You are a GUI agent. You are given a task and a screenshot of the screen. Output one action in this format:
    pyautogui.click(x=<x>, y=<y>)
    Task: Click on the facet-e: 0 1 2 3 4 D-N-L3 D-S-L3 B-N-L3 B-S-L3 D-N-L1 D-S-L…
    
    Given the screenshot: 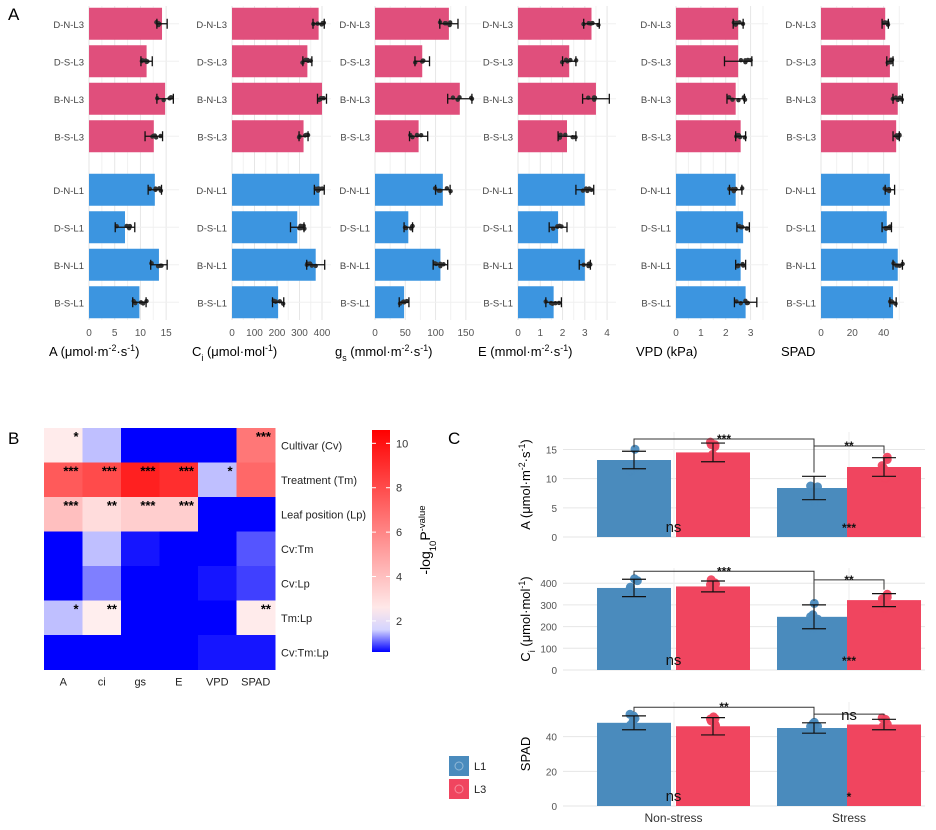 What is the action you would take?
    pyautogui.click(x=547, y=182)
    